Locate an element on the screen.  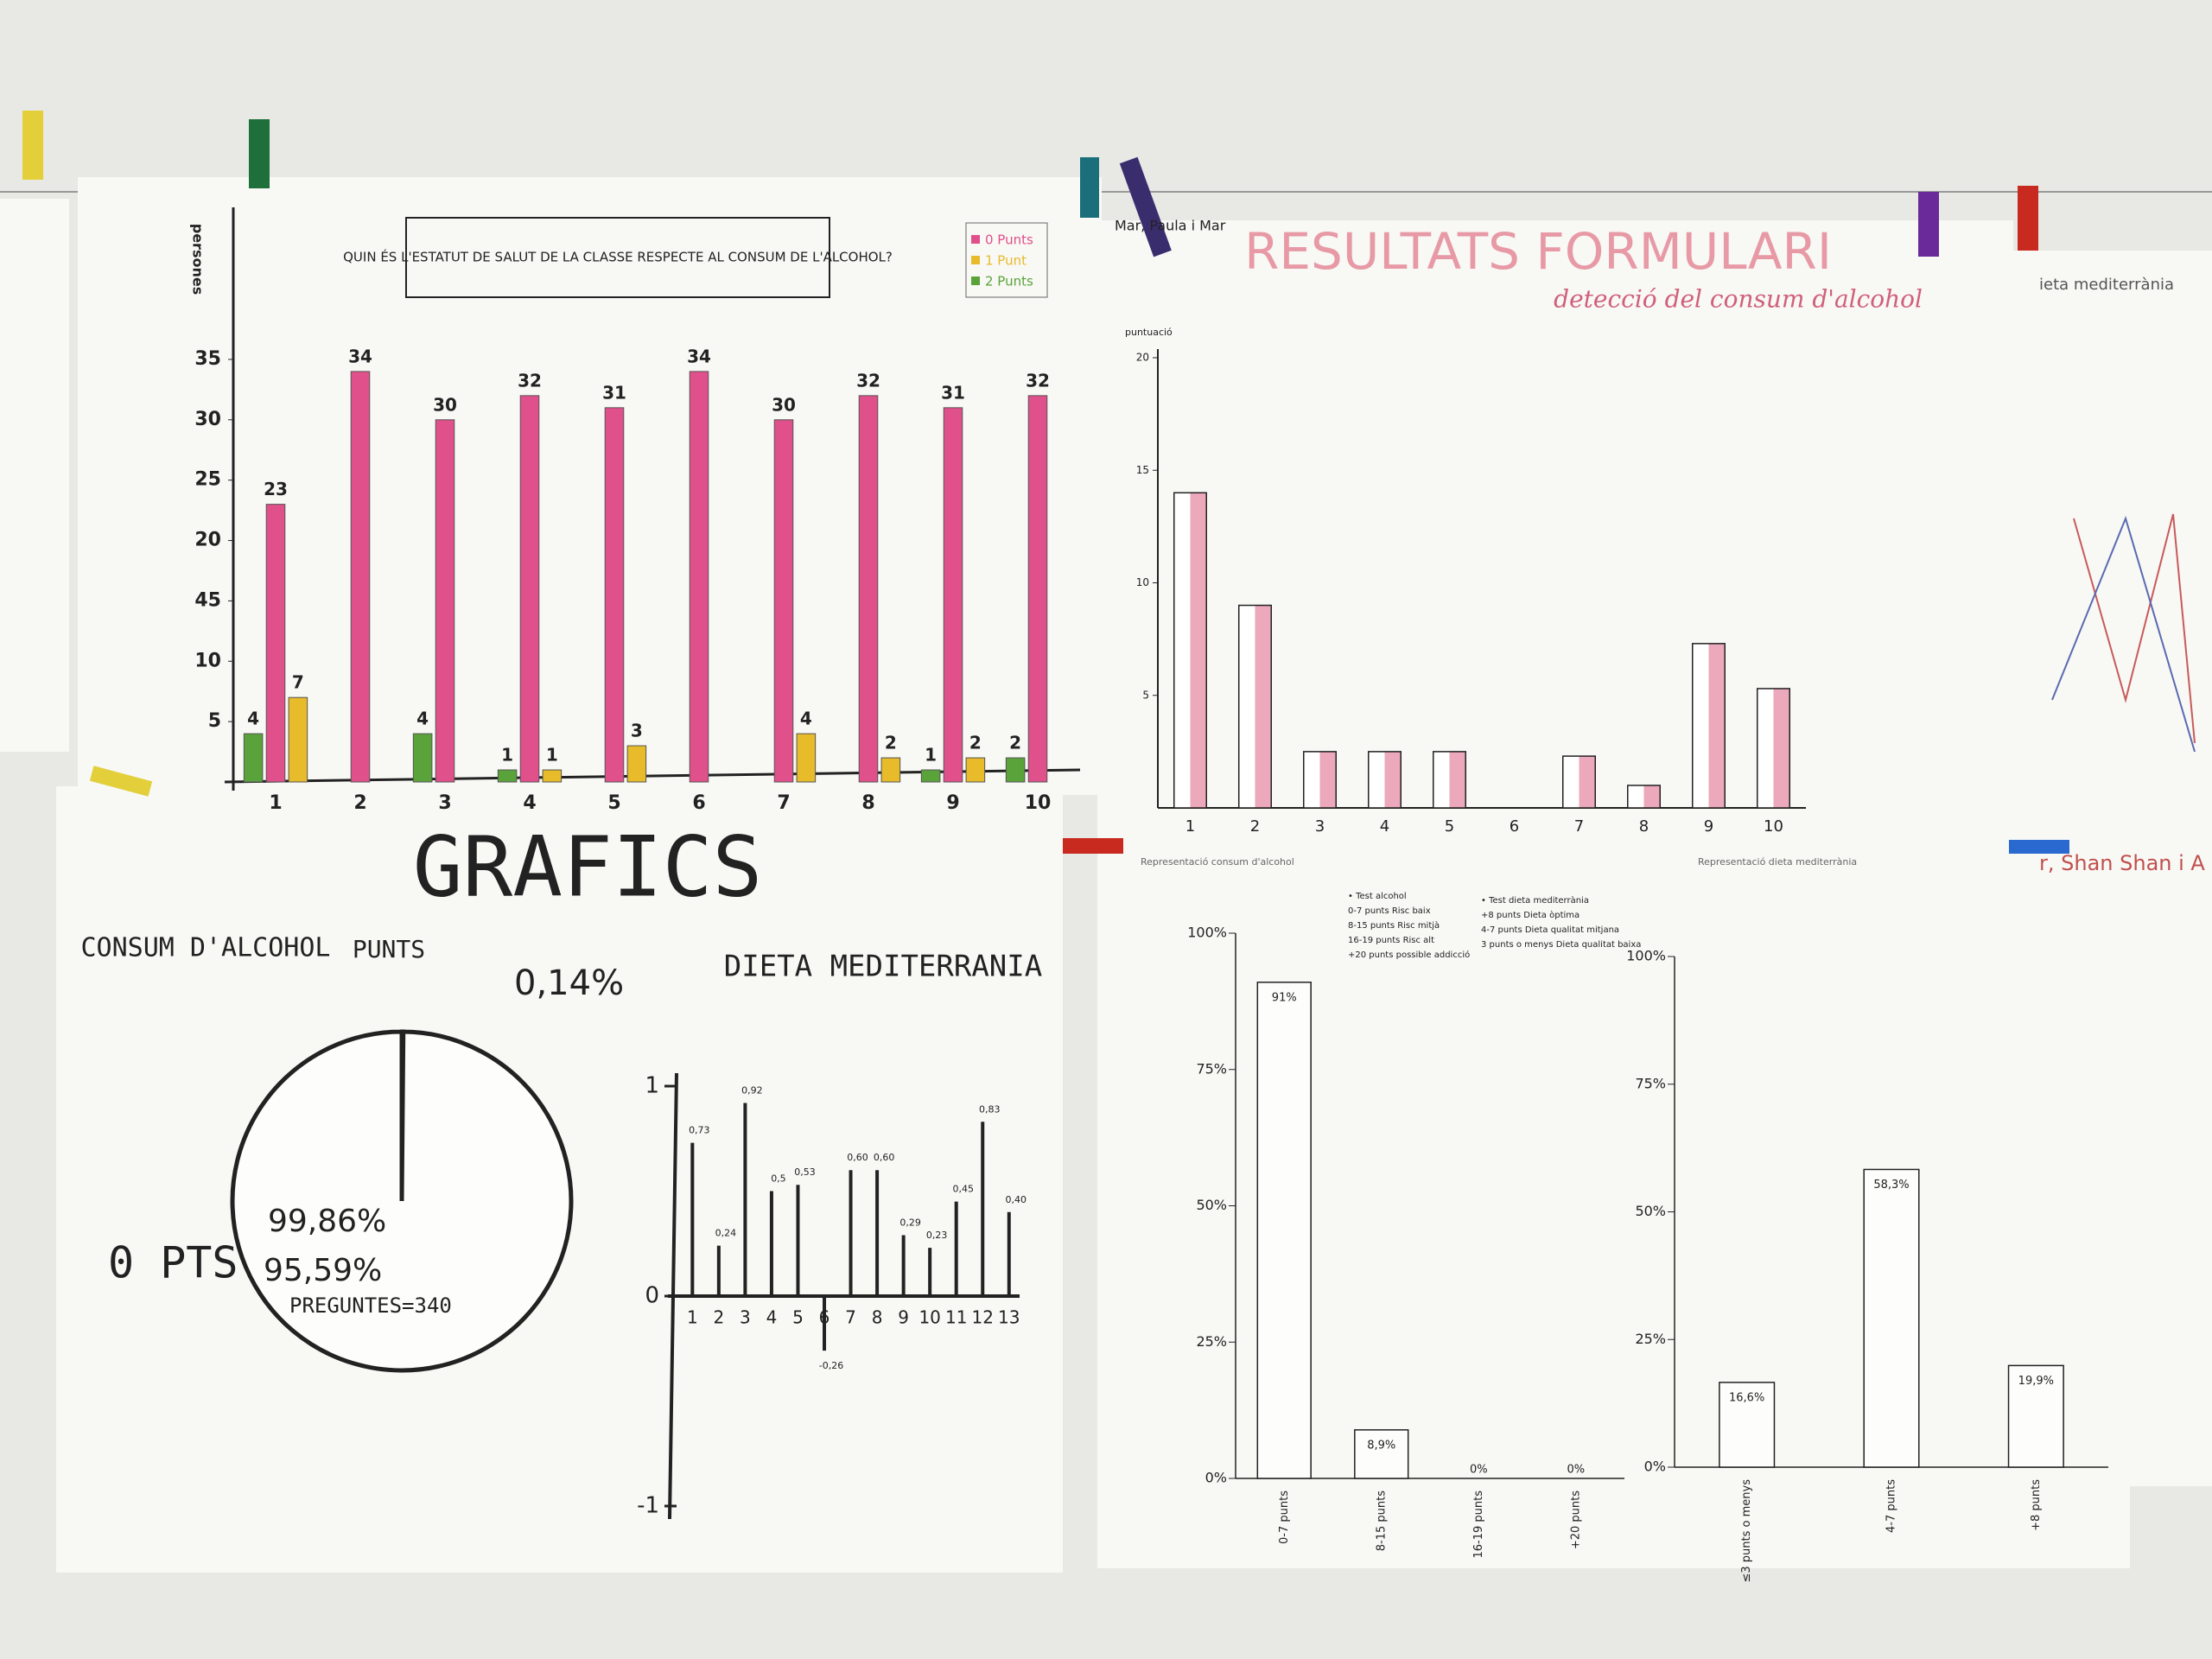
chart-title: CONSUM D'ALCOHOL is located at coordinates (206, 948).